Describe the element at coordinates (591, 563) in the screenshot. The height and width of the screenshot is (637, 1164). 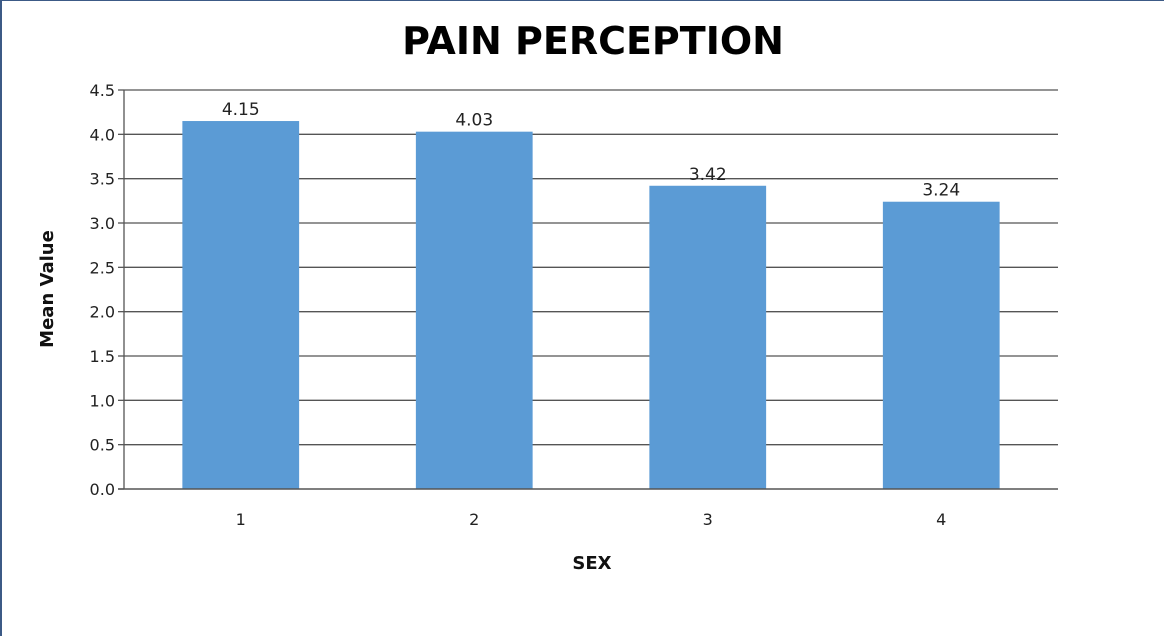
I see `x-axis-label: SEX` at that location.